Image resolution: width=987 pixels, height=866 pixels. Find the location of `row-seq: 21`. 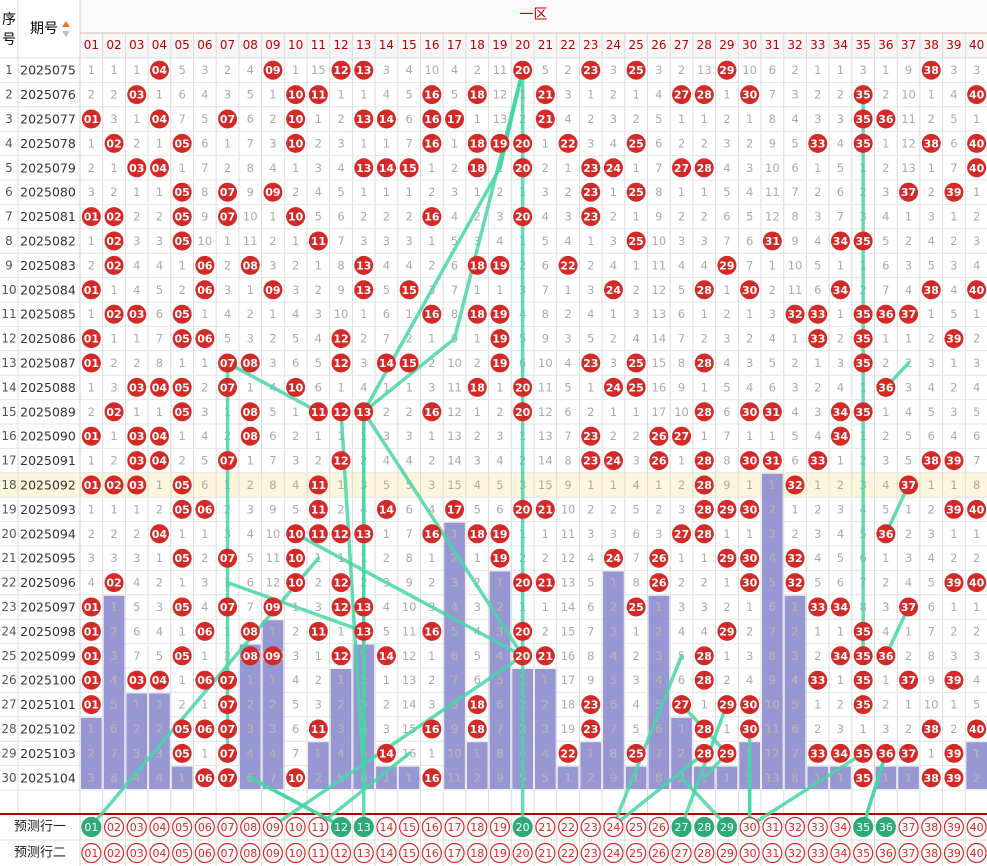

row-seq: 21 is located at coordinates (8, 558).